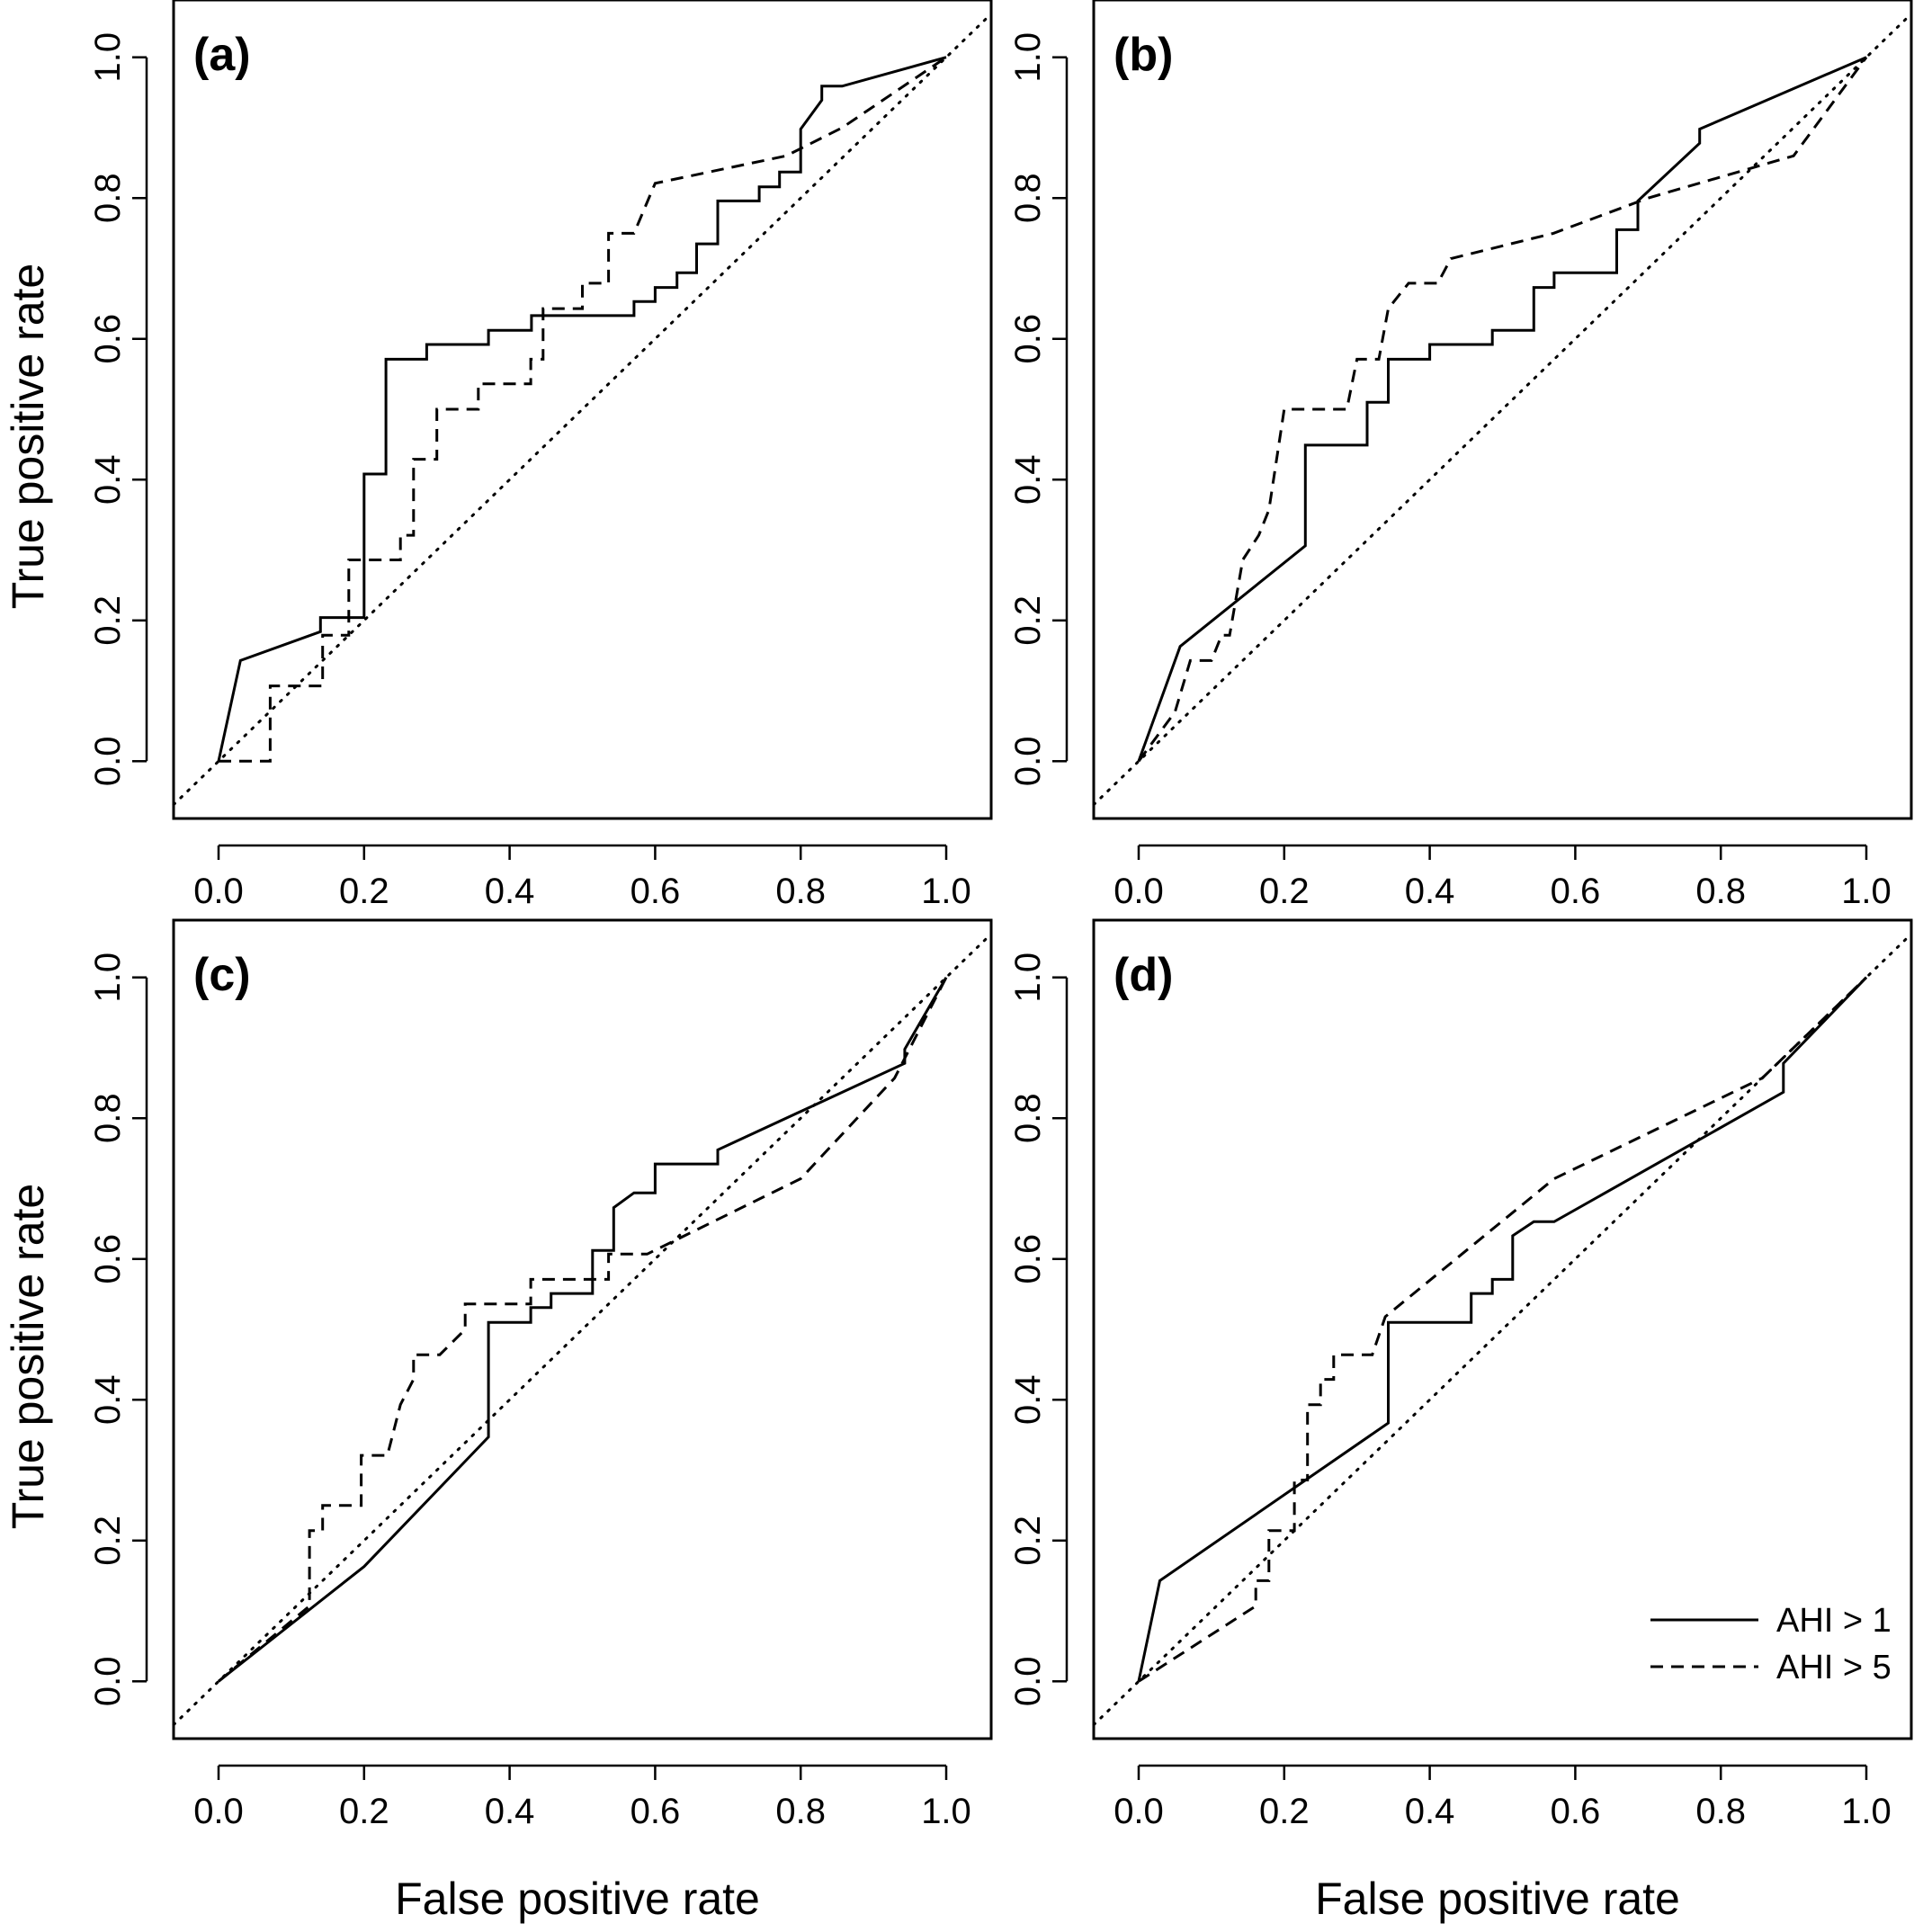 The image size is (1914, 1932). Describe the element at coordinates (1720, 891) in the screenshot. I see `x-tick-label-b: 0.8` at that location.